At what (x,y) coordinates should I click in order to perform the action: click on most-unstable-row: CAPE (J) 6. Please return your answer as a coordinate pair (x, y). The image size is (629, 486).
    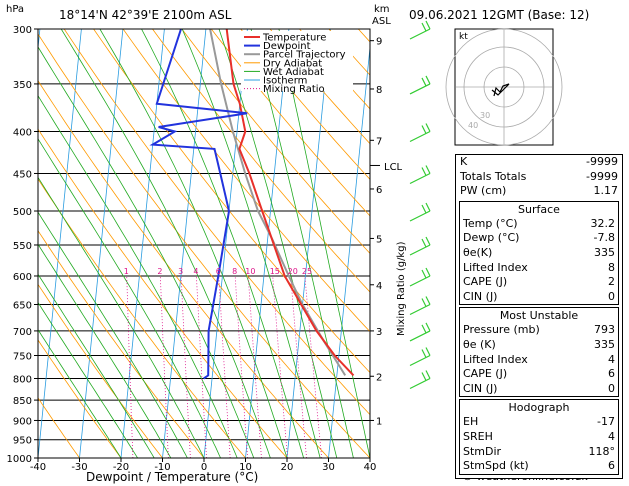
    Looking at the image, I should click on (539, 374).